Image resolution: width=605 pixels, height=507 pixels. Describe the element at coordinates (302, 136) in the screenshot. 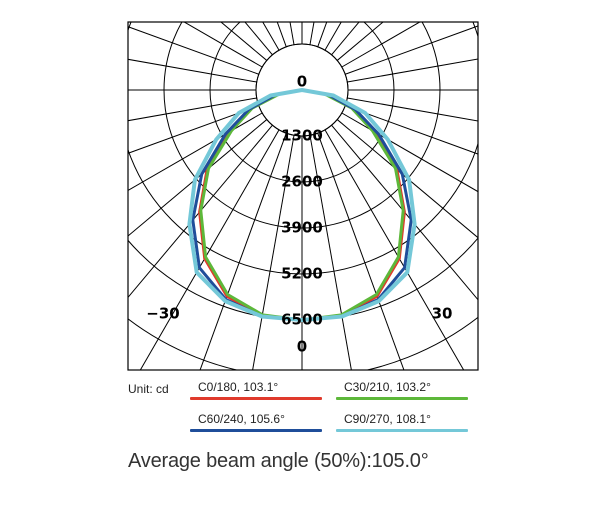

I see `radial-tick-label: 1300` at that location.